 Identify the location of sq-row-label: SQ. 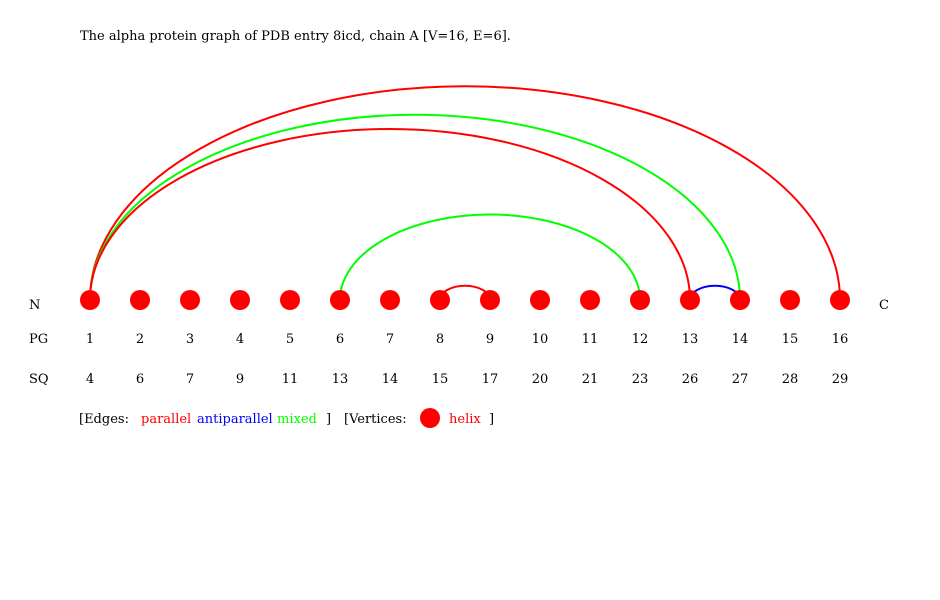
(39, 379).